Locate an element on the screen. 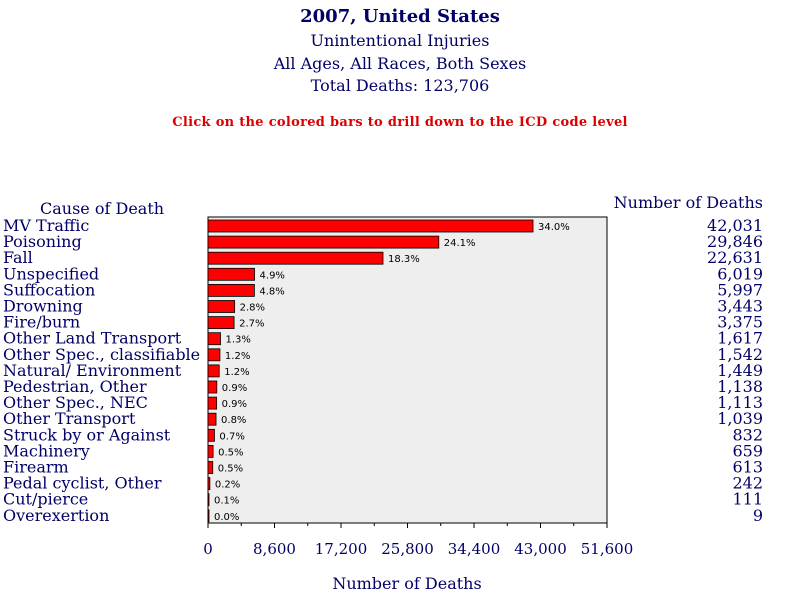  percent-label: 0.8% is located at coordinates (233, 420).